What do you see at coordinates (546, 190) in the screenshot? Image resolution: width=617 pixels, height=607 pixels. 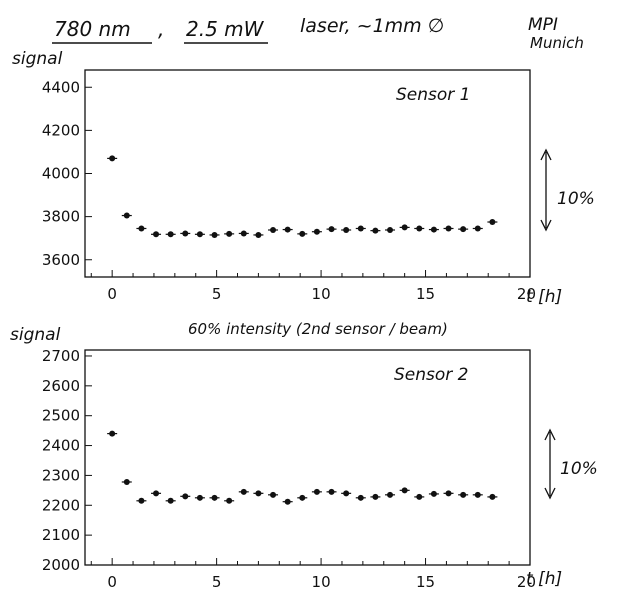 I see `sensor-1-scale-arrow` at bounding box center [546, 190].